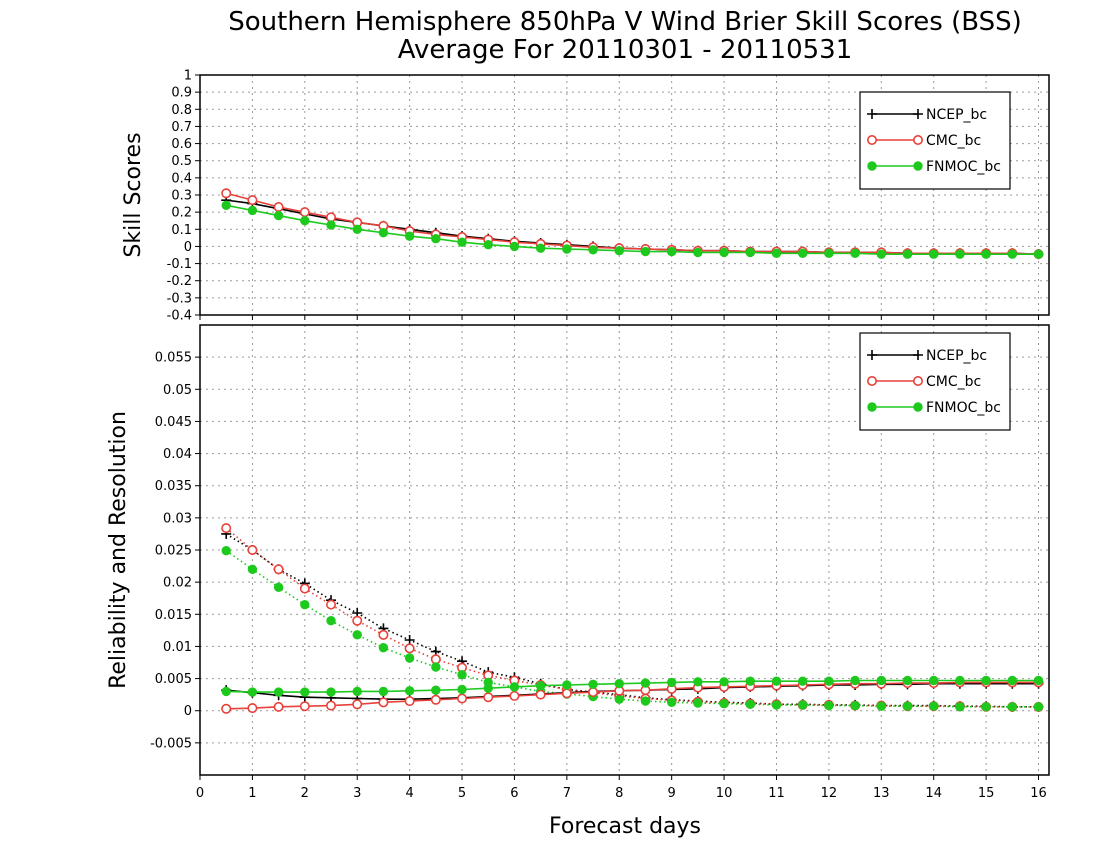  I want to click on bottom-y-tick-label: 0.015, so click(173, 615).